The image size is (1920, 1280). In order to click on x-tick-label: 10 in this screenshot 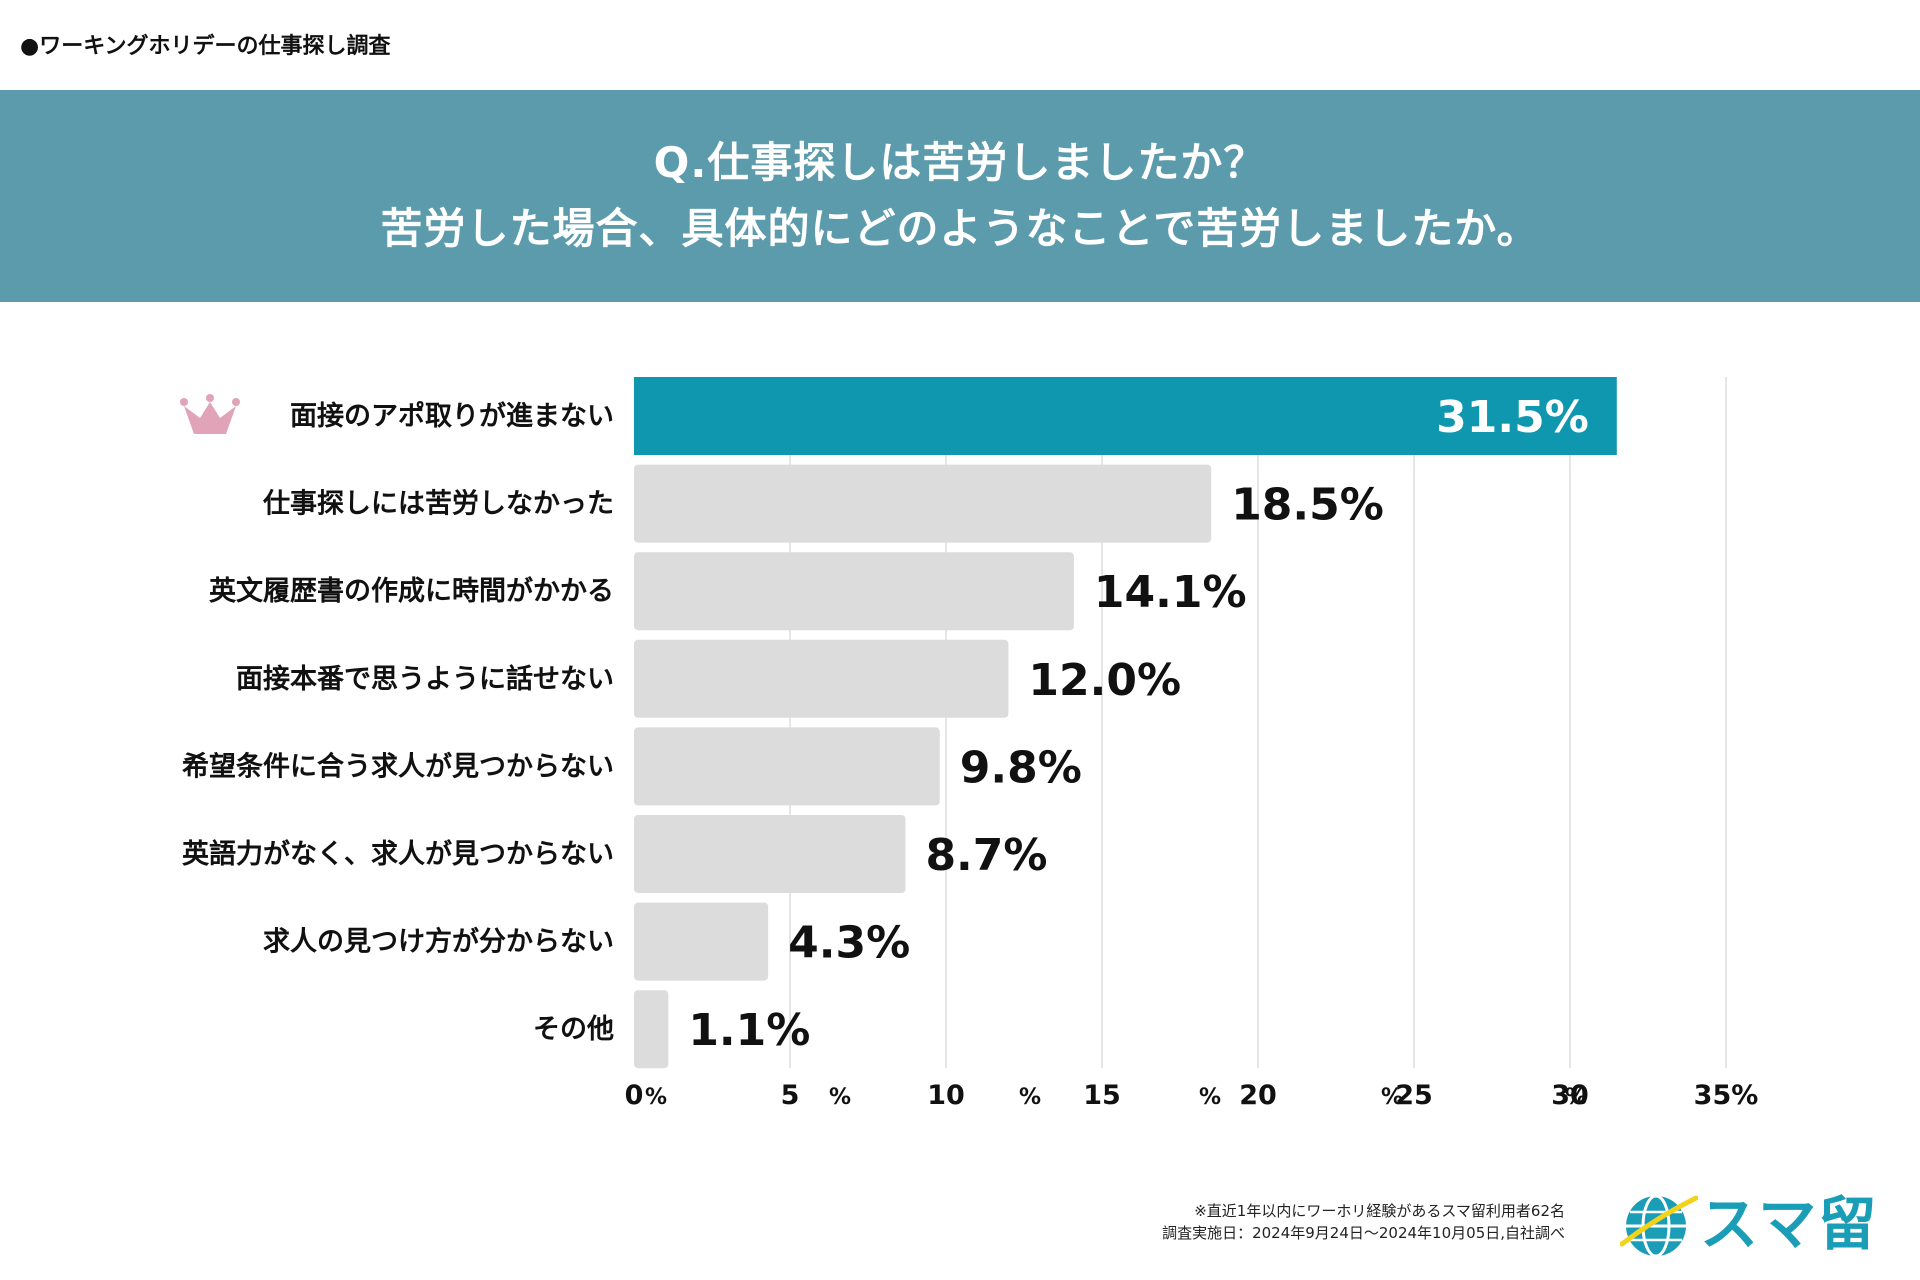, I will do `click(946, 1095)`.